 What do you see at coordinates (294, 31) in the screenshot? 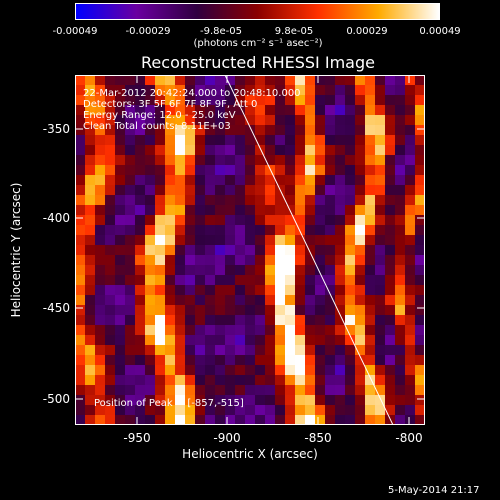
I see `colorbar-tick-label: 9.8e-05` at bounding box center [294, 31].